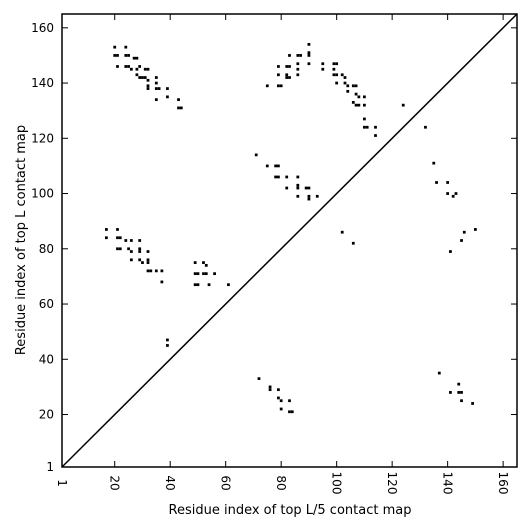 The width and height of the screenshot is (531, 531). I want to click on y-tick-label: 60, so click(46, 304).